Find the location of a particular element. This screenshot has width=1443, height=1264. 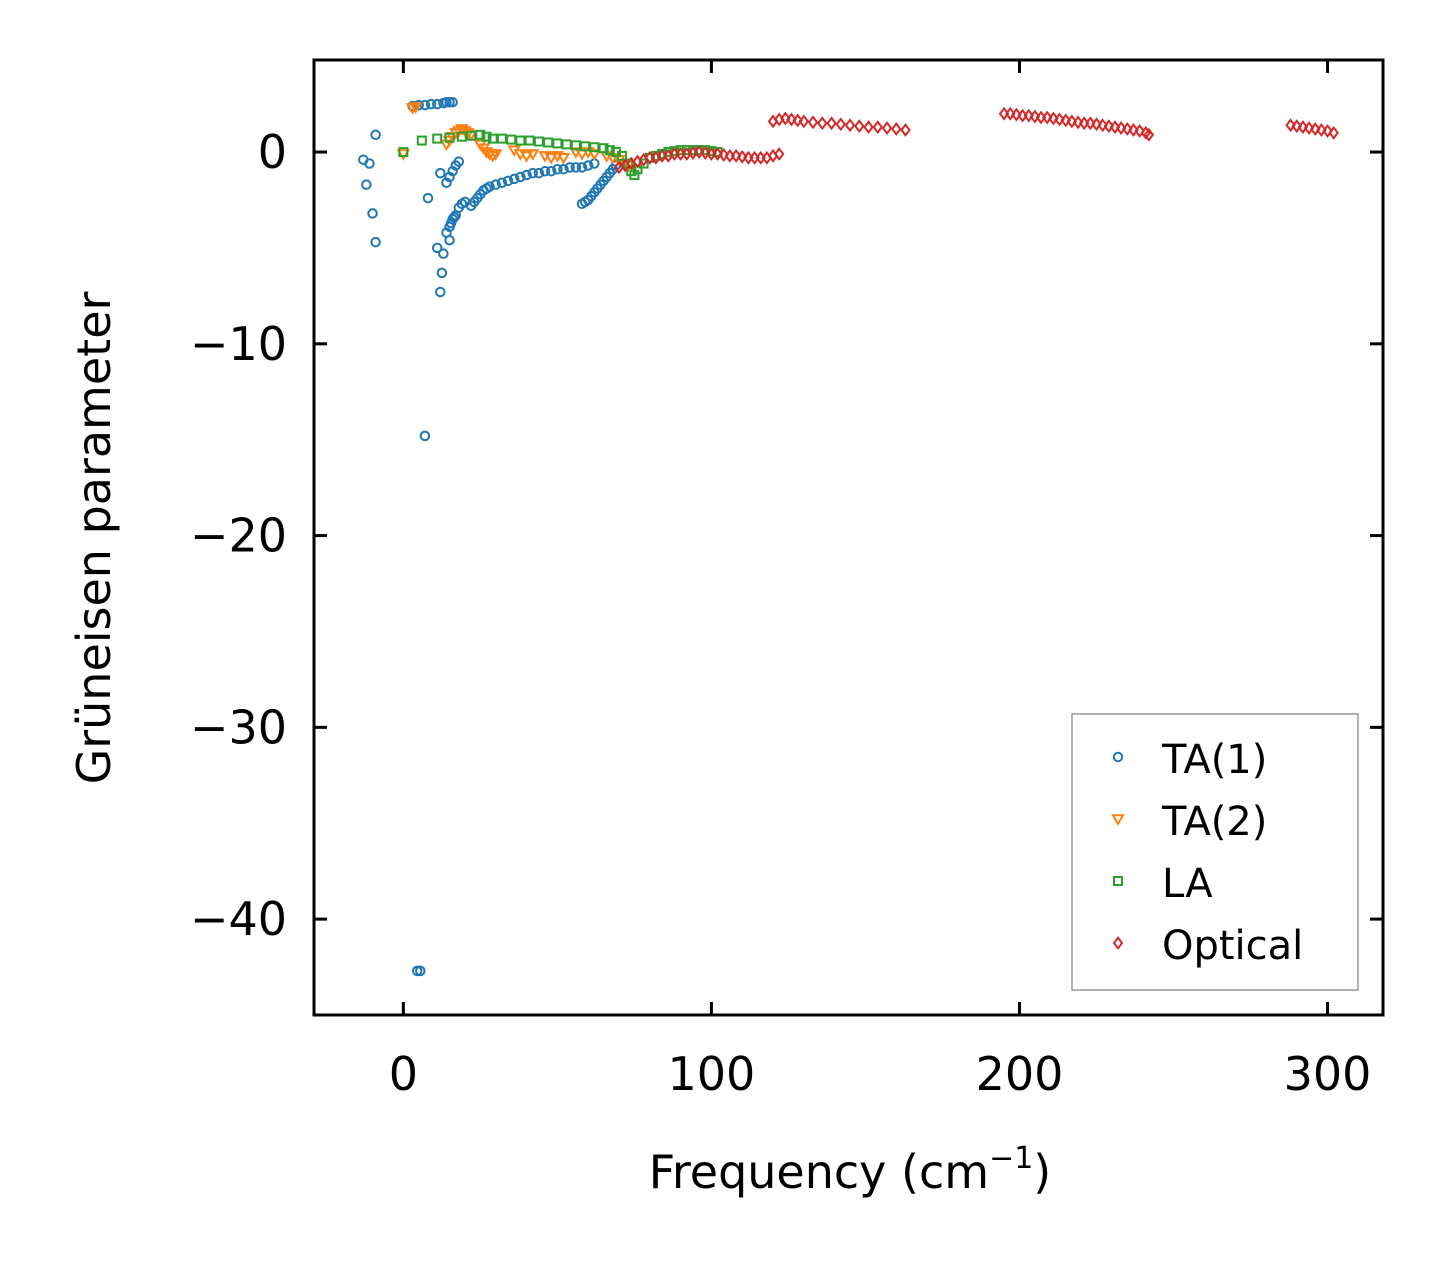

y-tick-label: −40 is located at coordinates (238, 919).